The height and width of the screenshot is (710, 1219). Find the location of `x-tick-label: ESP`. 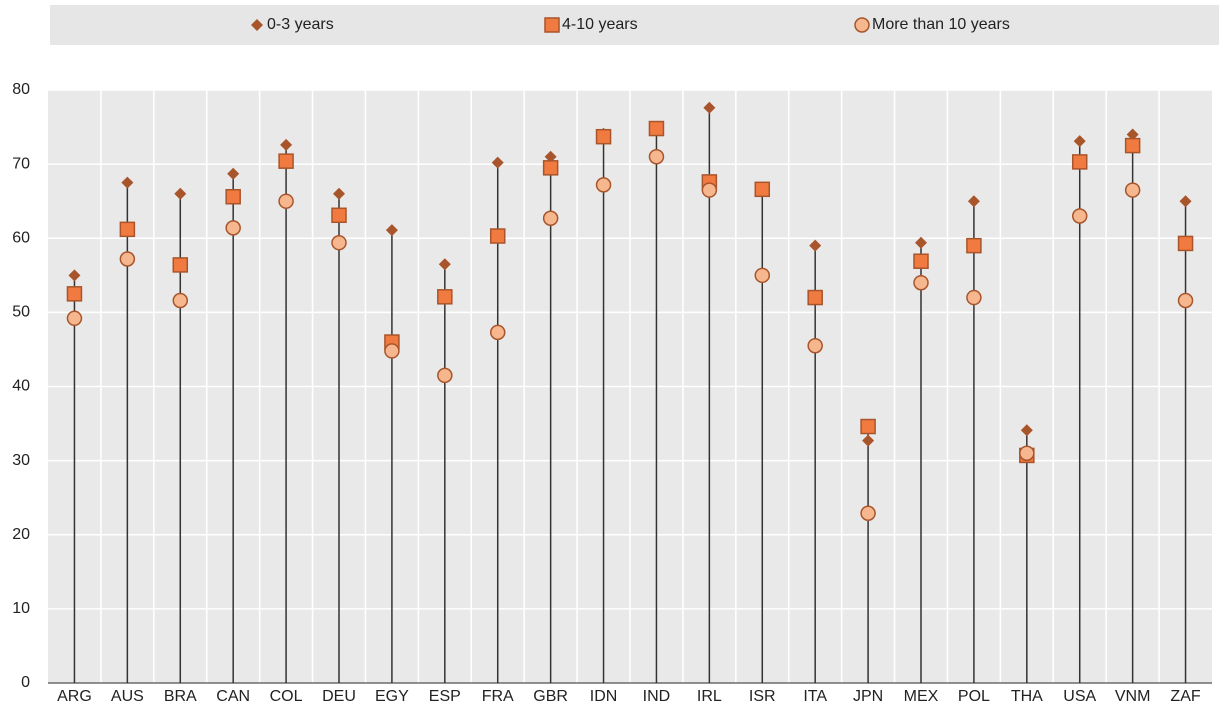

x-tick-label: ESP is located at coordinates (445, 696).